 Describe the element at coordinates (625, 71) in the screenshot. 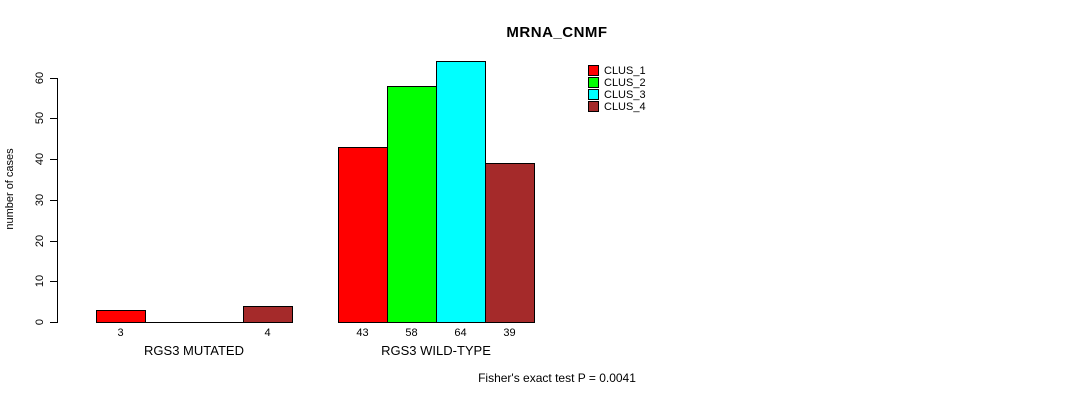

I see `legend-label-clus-1: CLUS_1` at that location.